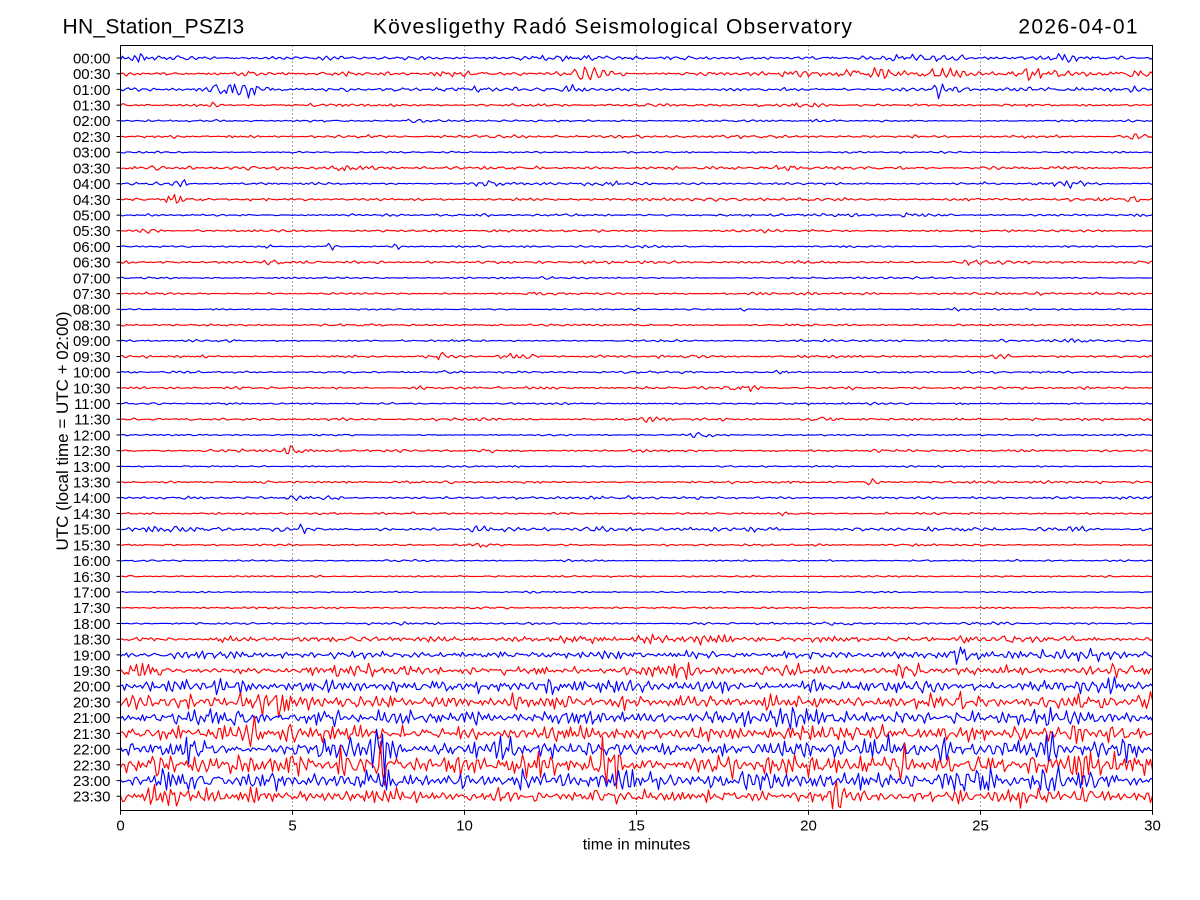  I want to click on svg-text: 14:00, so click(92, 498).